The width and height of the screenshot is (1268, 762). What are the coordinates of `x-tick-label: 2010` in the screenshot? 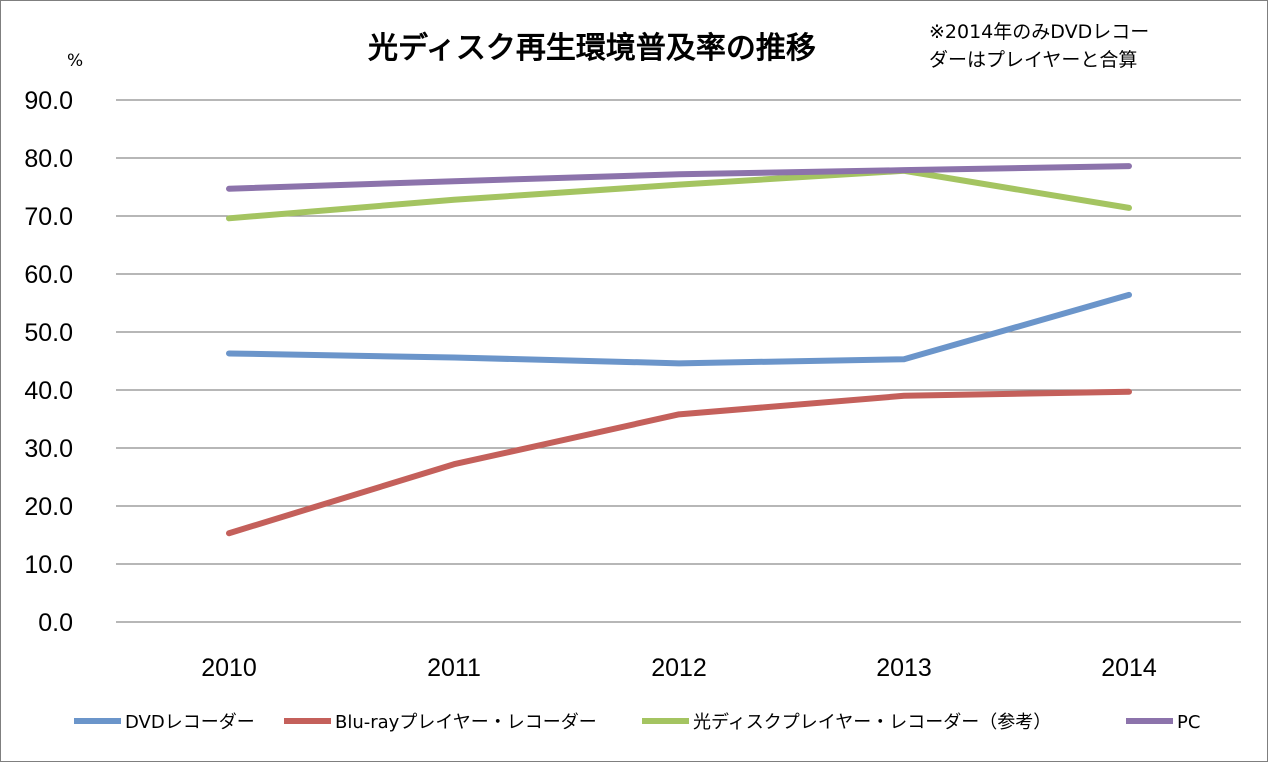 It's located at (229, 668).